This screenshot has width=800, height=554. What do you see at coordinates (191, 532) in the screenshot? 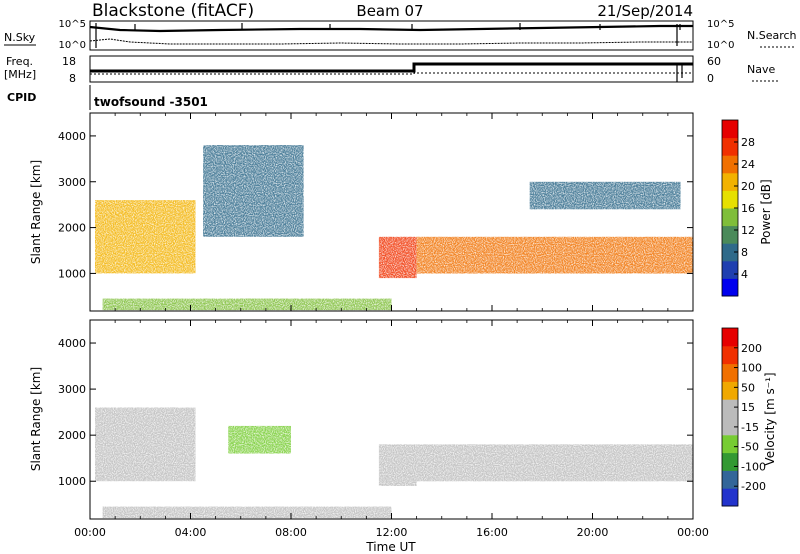
I see `velocity-xtick-label-1: 04:00` at bounding box center [191, 532].